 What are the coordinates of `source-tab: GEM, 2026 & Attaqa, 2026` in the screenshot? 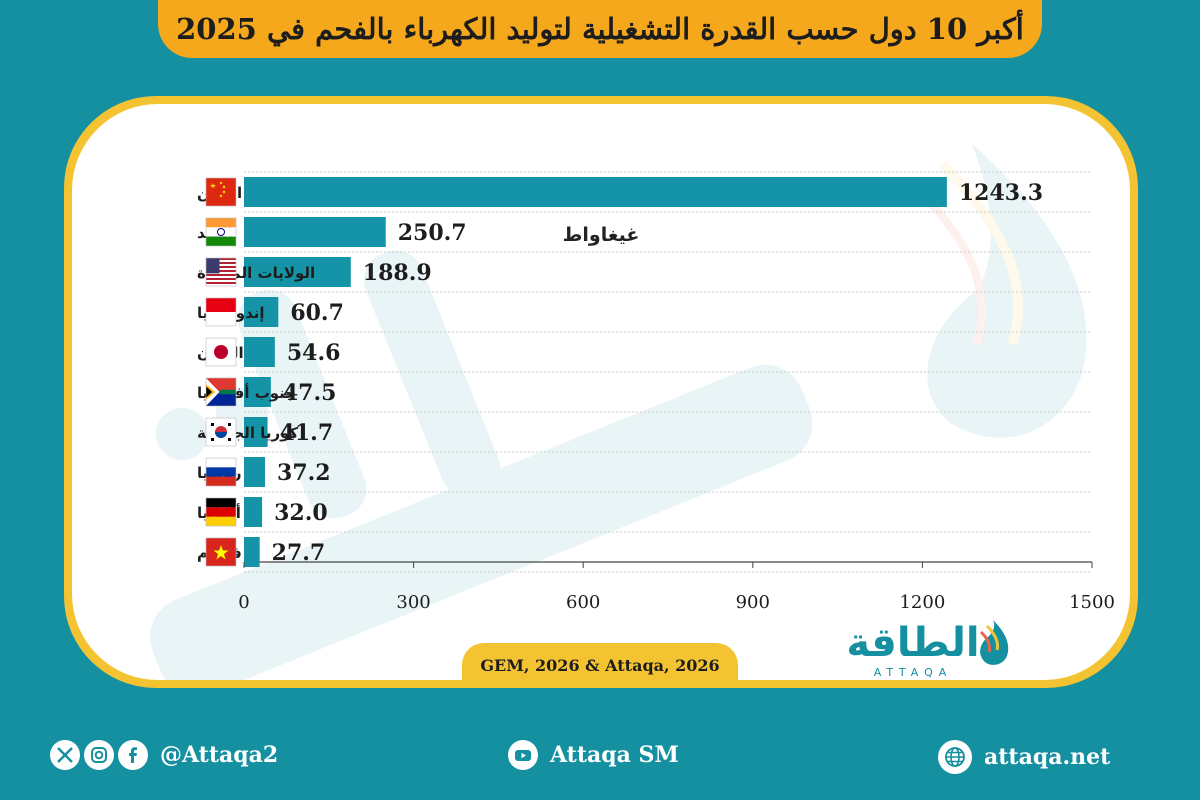 It's located at (600, 665).